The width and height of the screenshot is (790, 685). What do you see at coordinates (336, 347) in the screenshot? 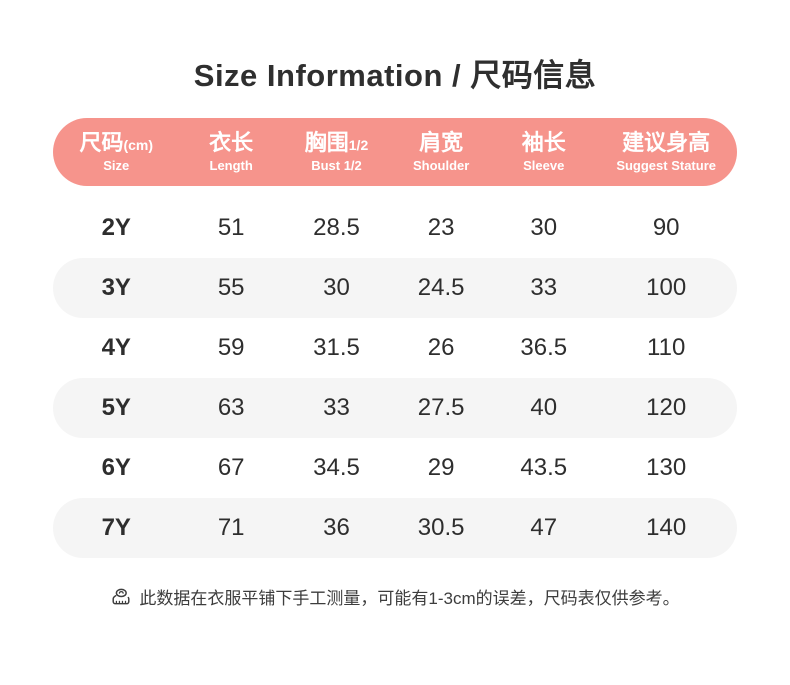
I see `cell-bust: 31.5` at bounding box center [336, 347].